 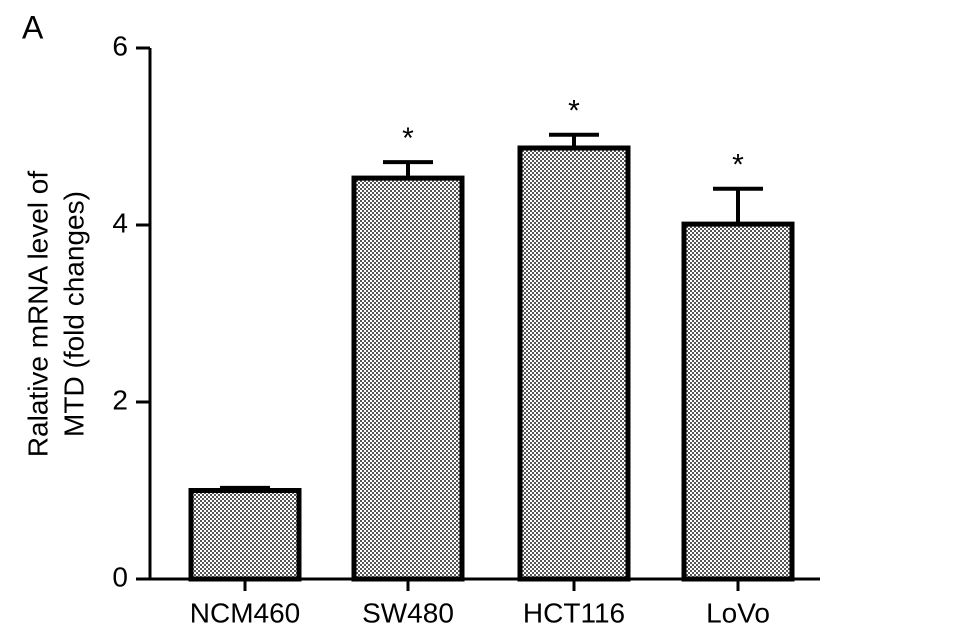 What do you see at coordinates (408, 612) in the screenshot?
I see `x-tick-label: SW480` at bounding box center [408, 612].